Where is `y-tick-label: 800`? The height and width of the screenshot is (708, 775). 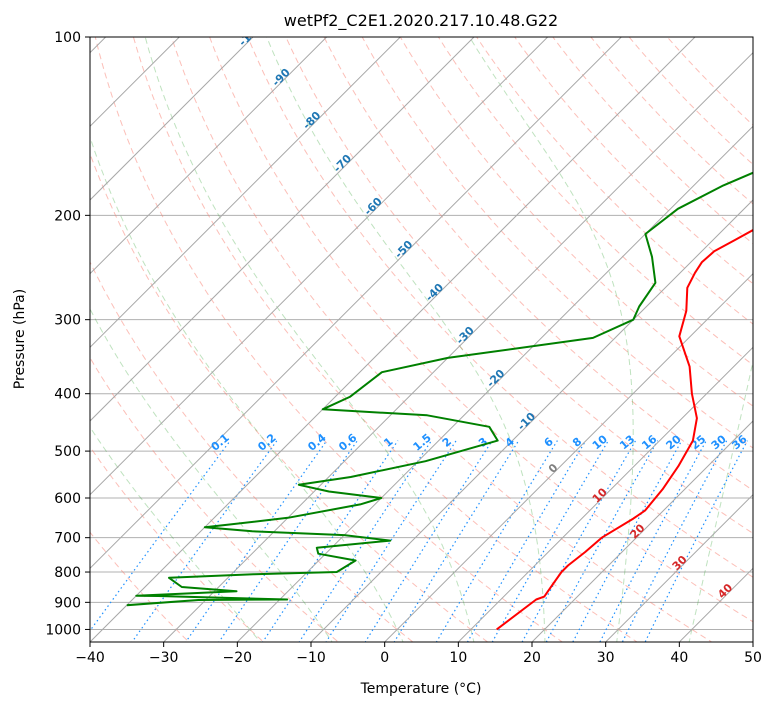
y-tick-label: 800 is located at coordinates (67, 573).